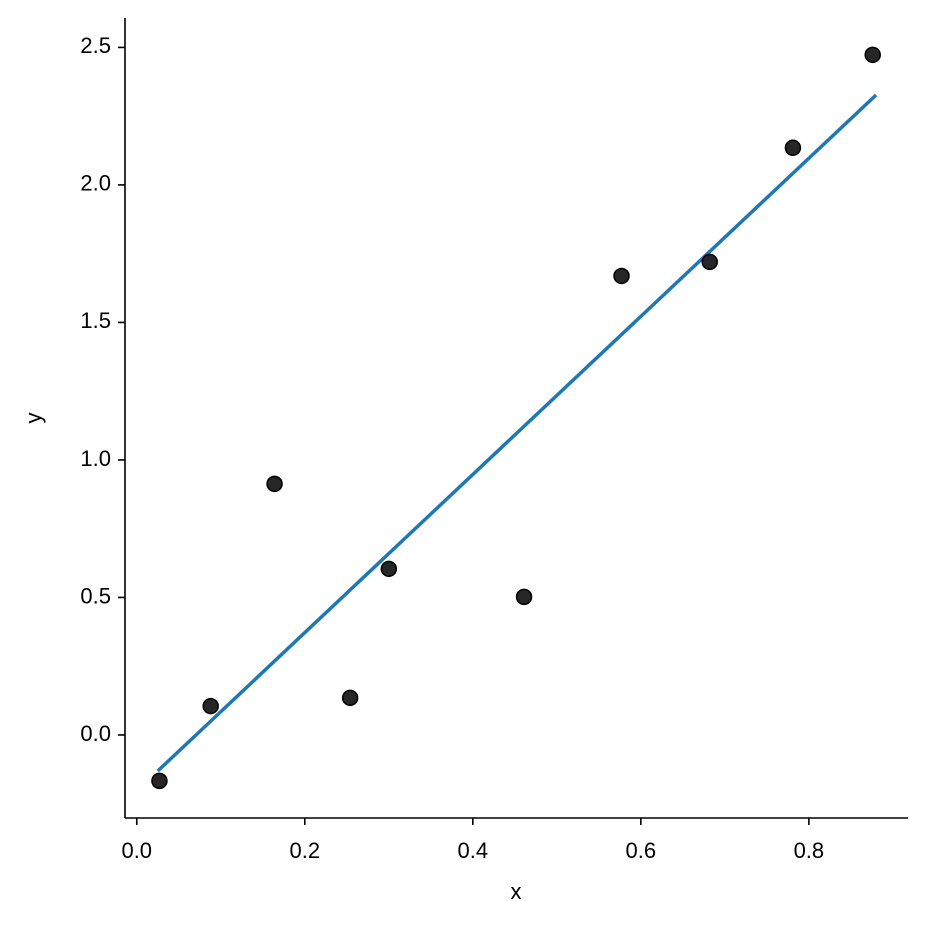 This screenshot has width=928, height=927. Describe the element at coordinates (516, 891) in the screenshot. I see `x-axis-label: x` at that location.